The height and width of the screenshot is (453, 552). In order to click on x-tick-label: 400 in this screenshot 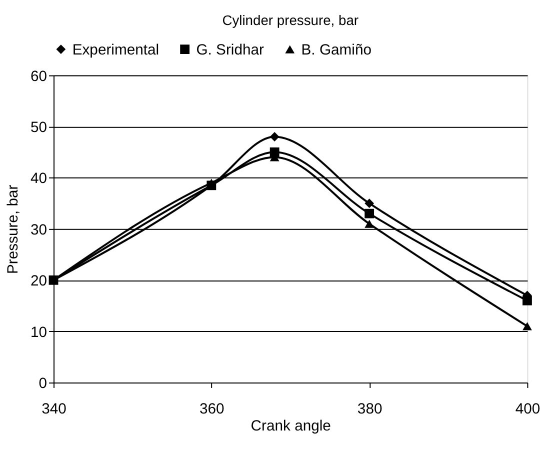, I will do `click(527, 410)`.